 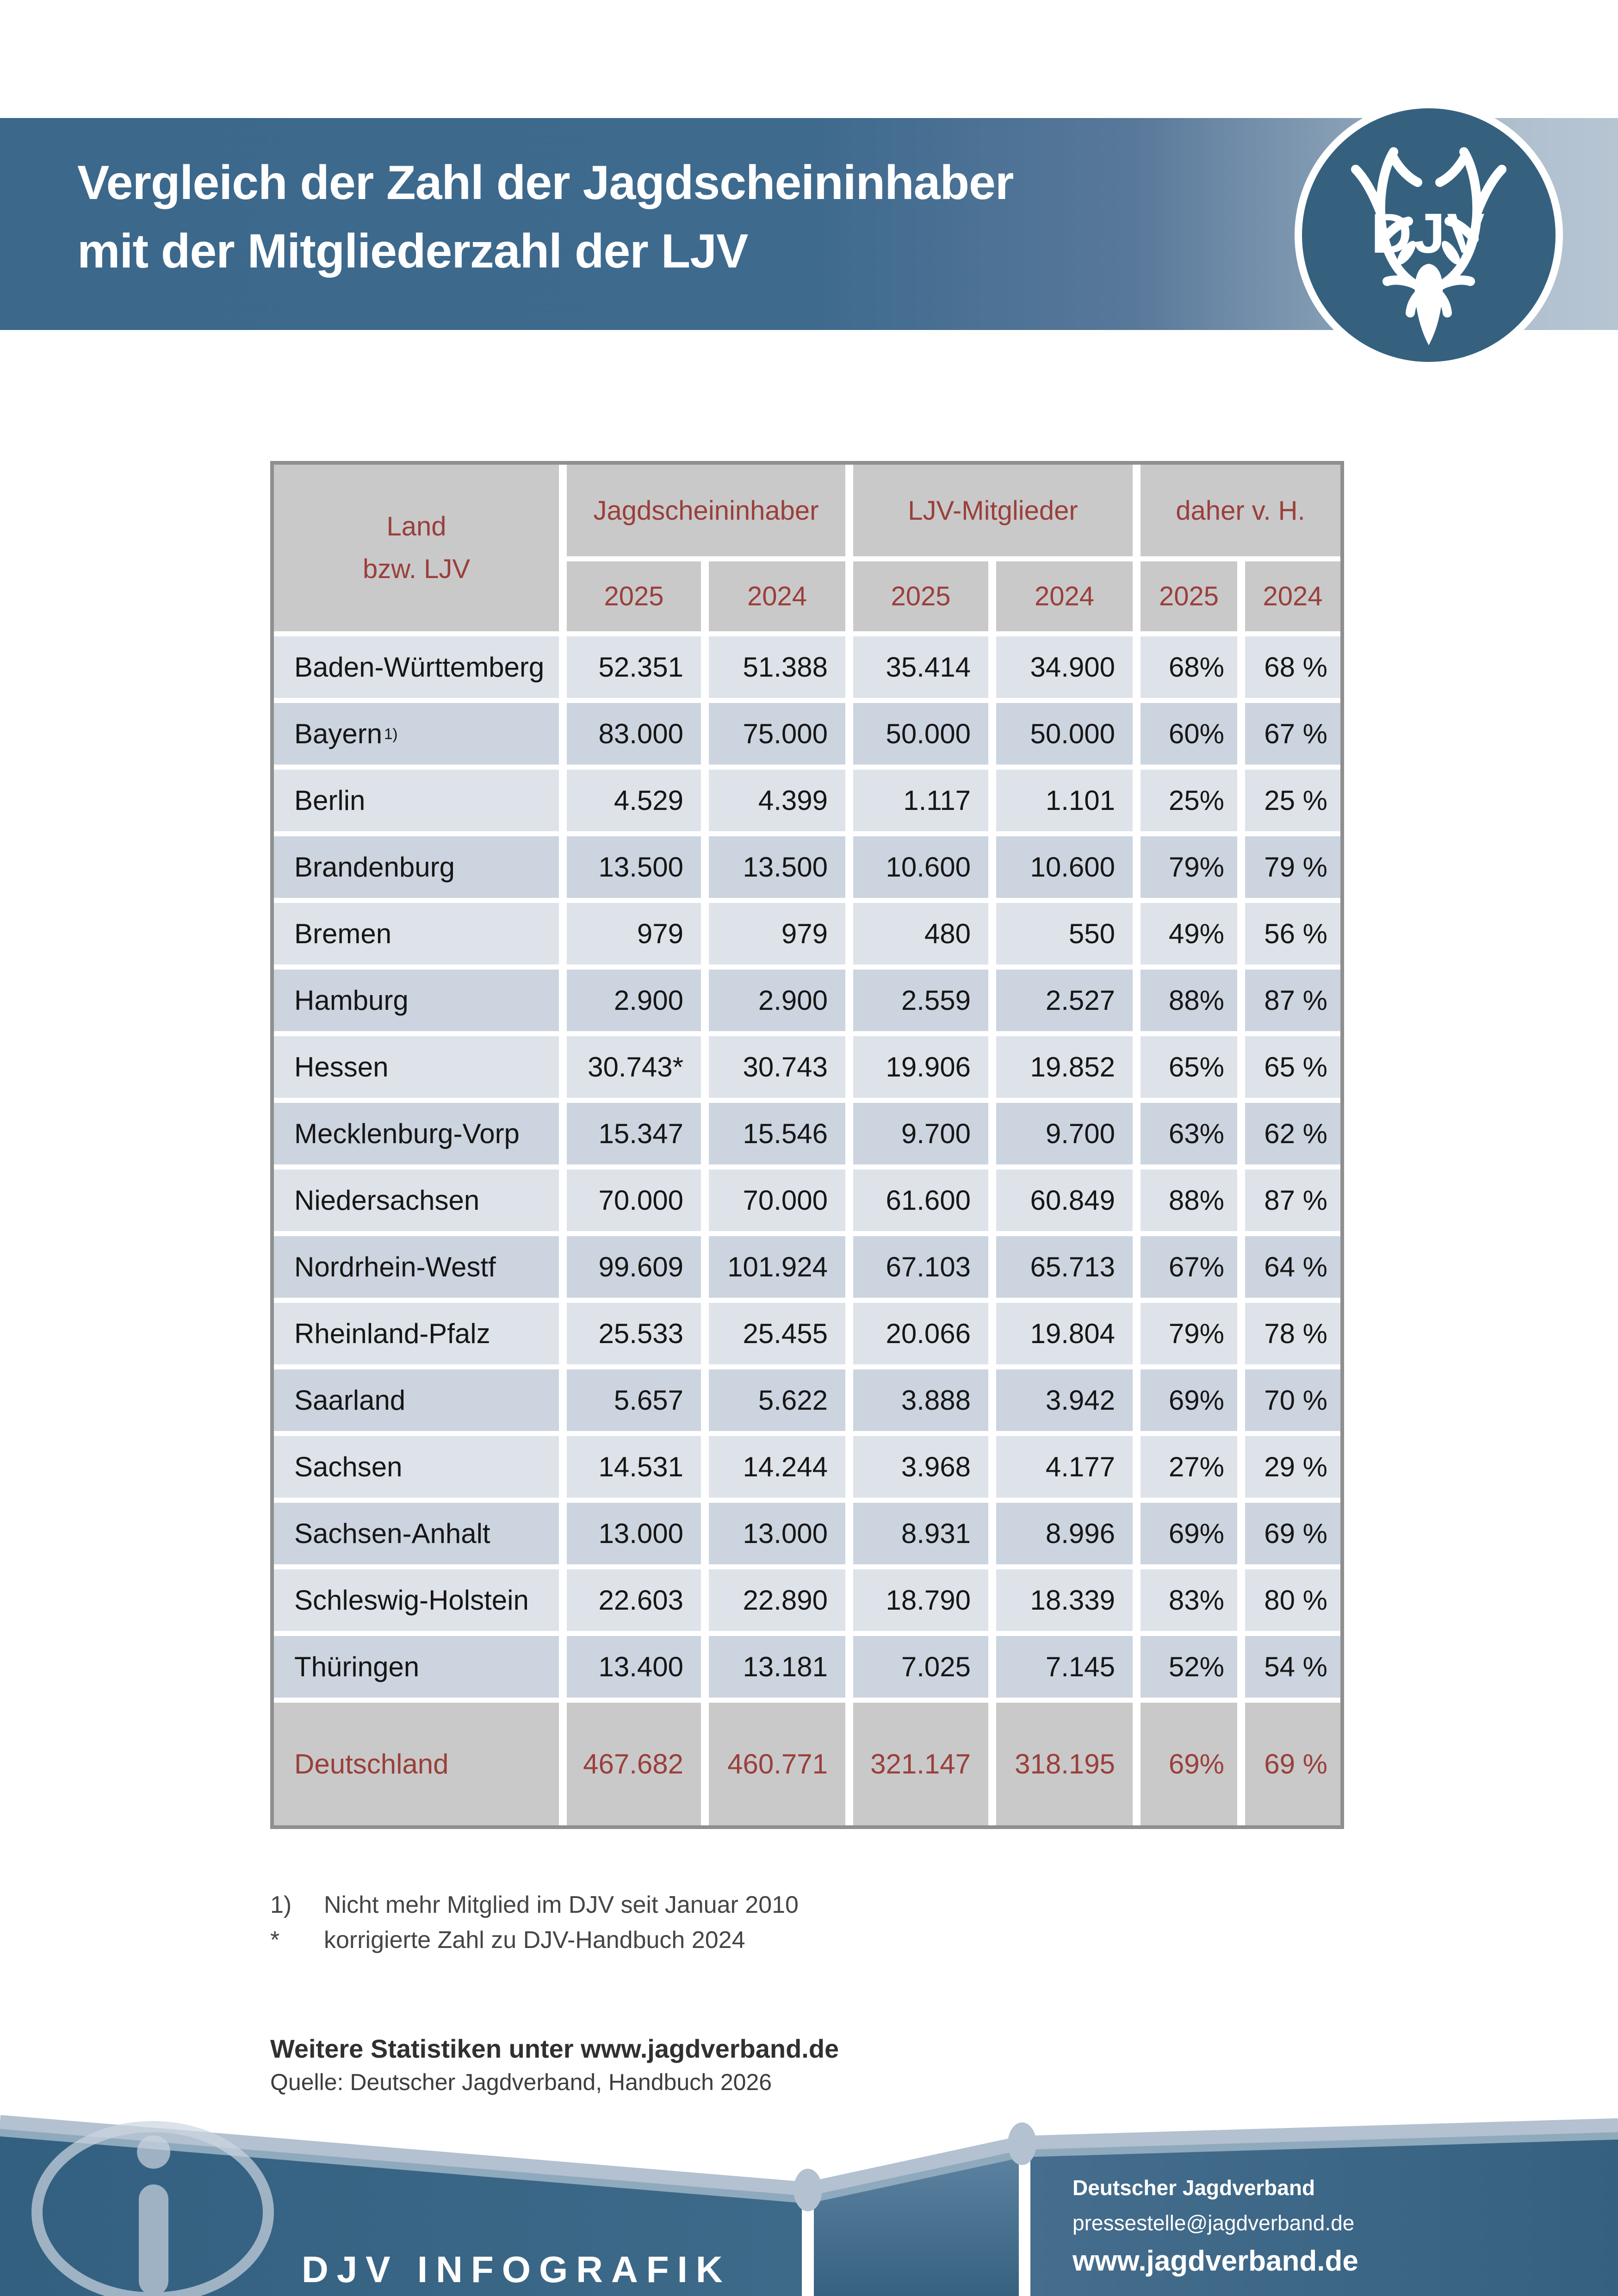 I want to click on table-cell: 3.968, so click(x=921, y=1467).